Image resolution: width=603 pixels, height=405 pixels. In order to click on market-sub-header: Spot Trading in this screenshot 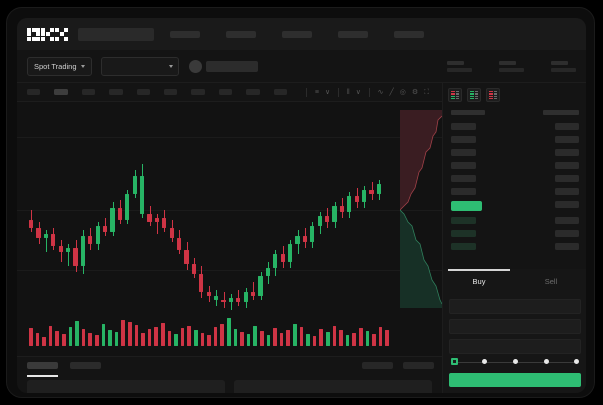, I will do `click(301, 66)`.